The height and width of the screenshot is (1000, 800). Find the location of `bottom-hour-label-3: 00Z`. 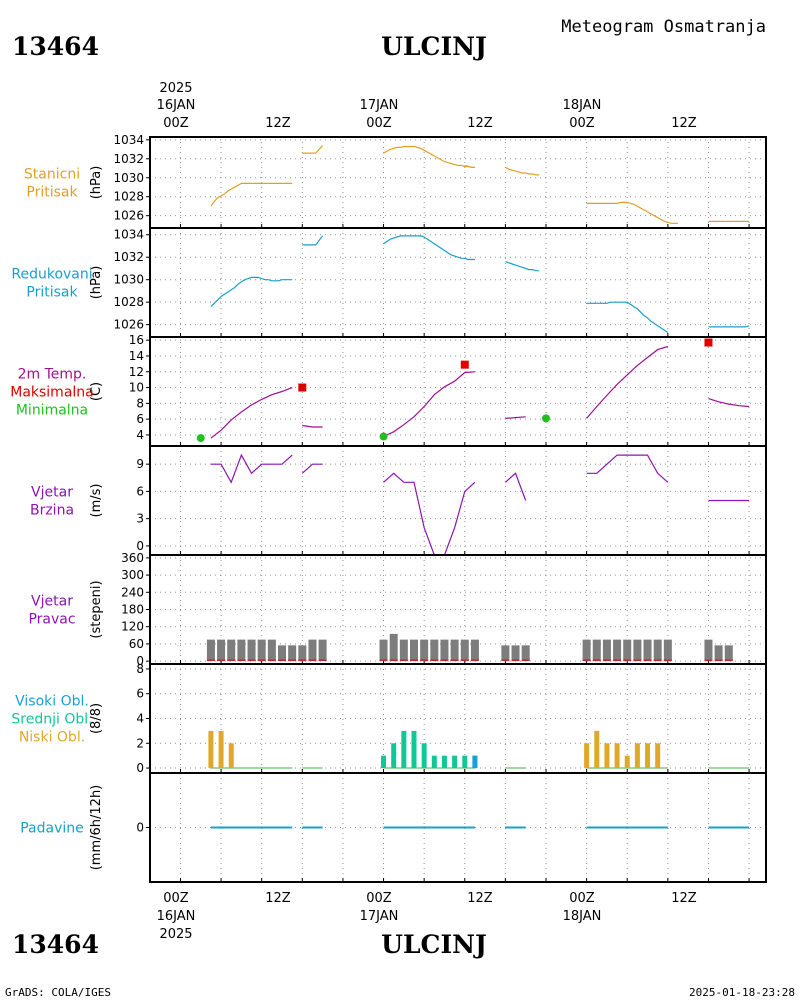

bottom-hour-label-3: 00Z is located at coordinates (379, 898).